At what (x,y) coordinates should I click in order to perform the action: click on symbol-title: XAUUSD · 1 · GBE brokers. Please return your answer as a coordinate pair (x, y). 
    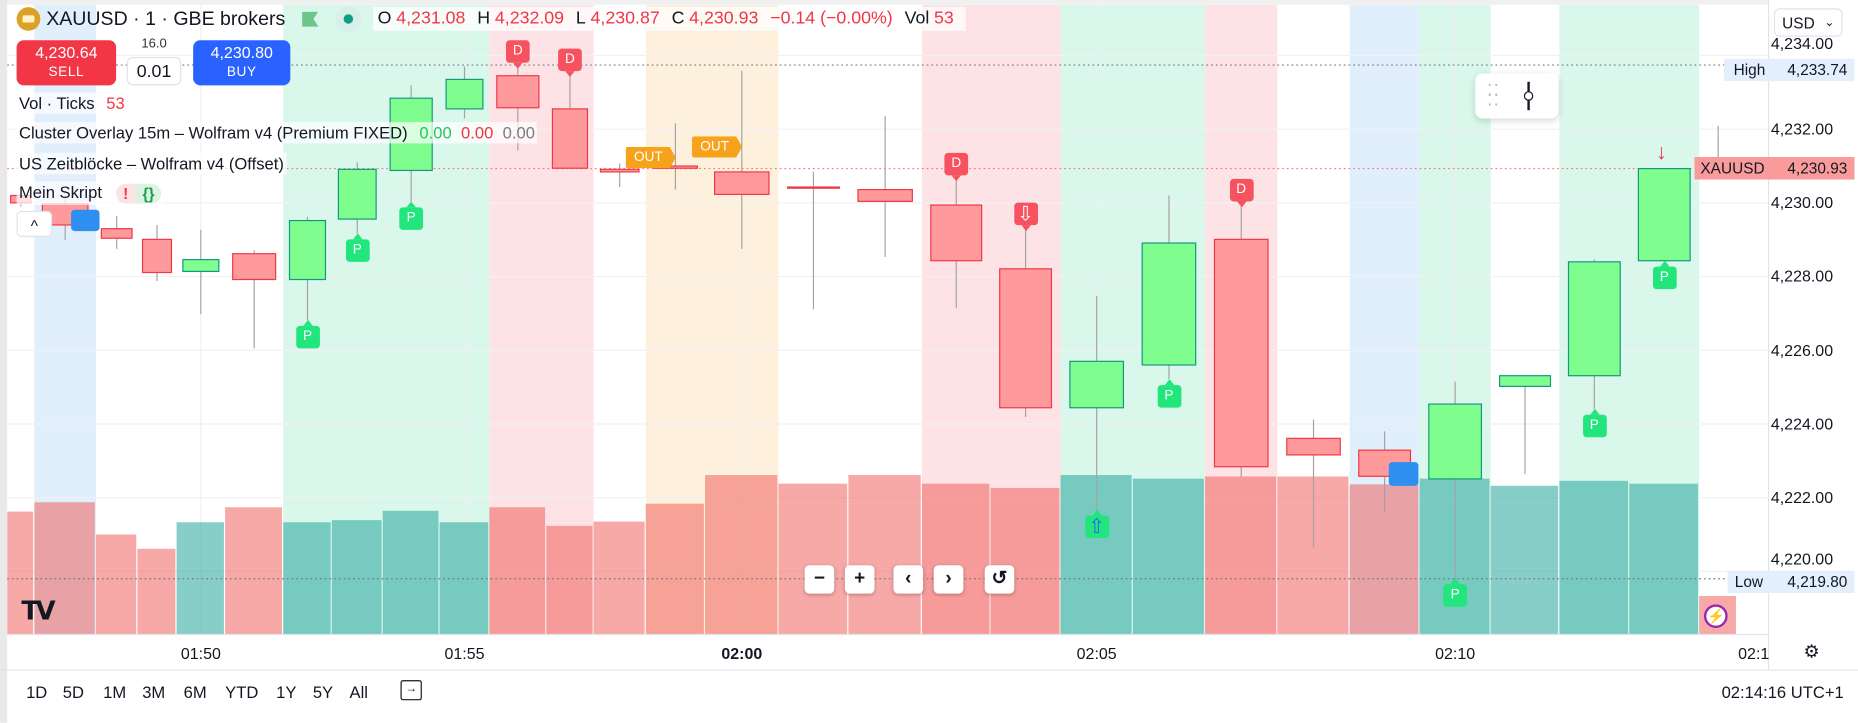
    Looking at the image, I should click on (166, 18).